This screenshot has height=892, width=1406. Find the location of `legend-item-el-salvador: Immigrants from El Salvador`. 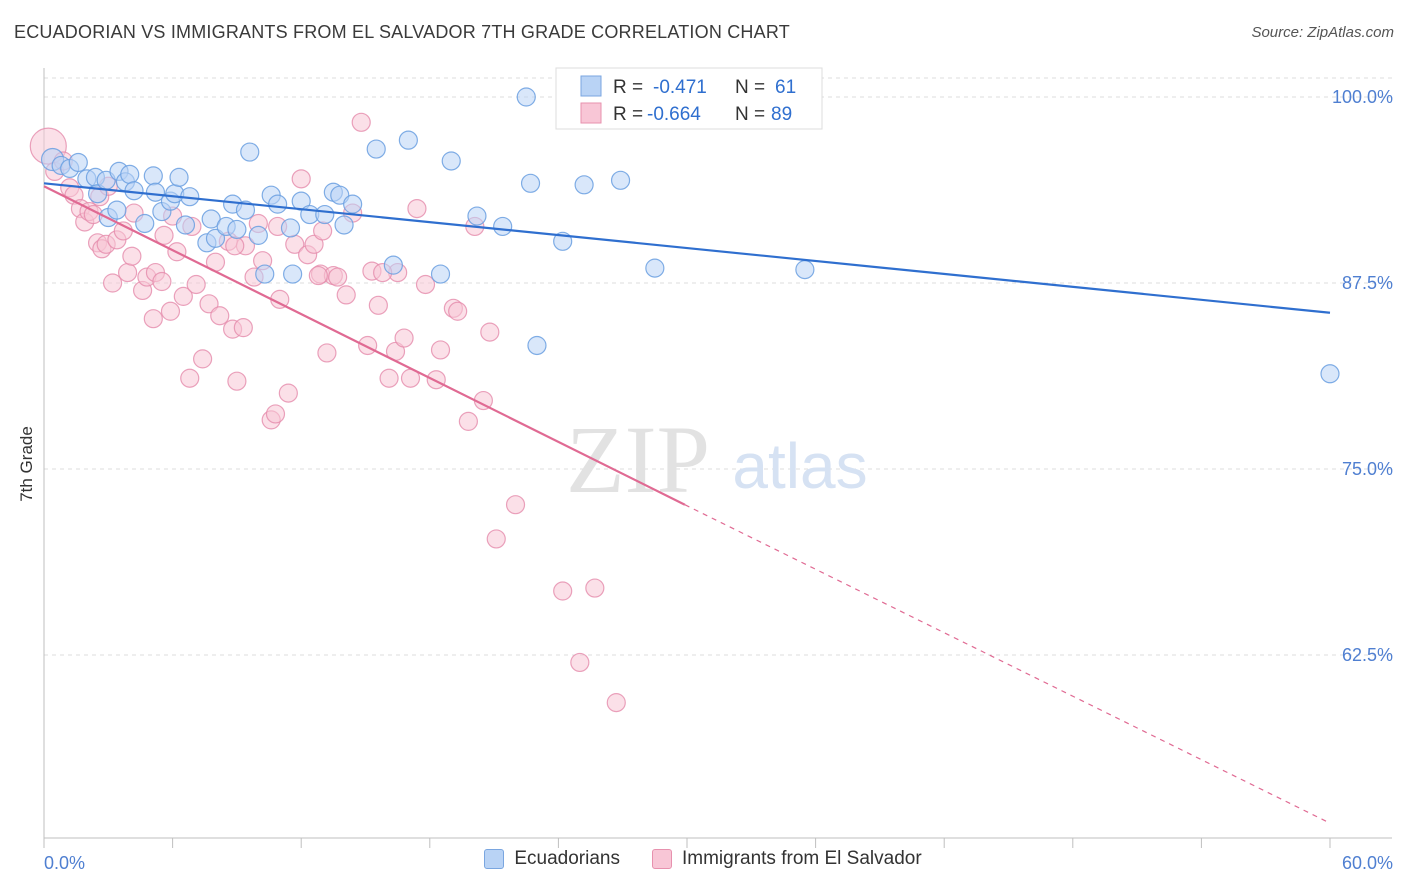

legend-item-el-salvador: Immigrants from El Salvador is located at coordinates (786, 859).